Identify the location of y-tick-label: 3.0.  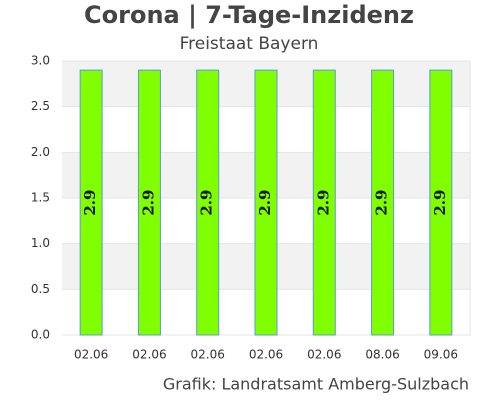
(40, 61).